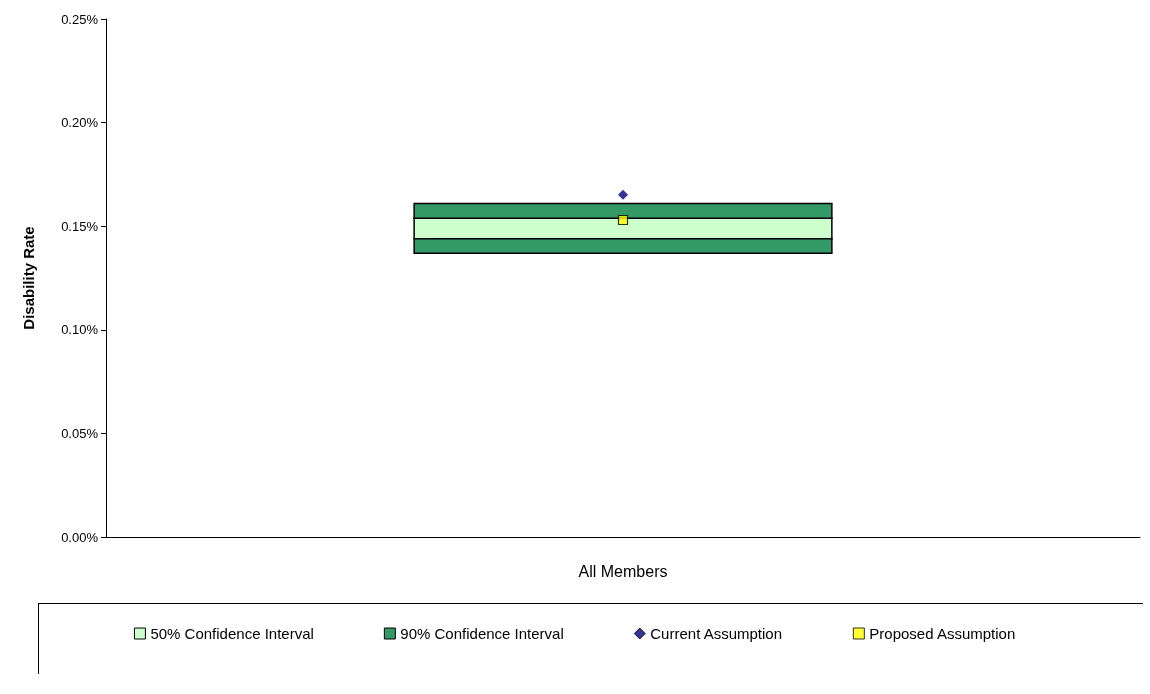 The image size is (1150, 694). What do you see at coordinates (716, 633) in the screenshot?
I see `legend-label: Current Assumption` at bounding box center [716, 633].